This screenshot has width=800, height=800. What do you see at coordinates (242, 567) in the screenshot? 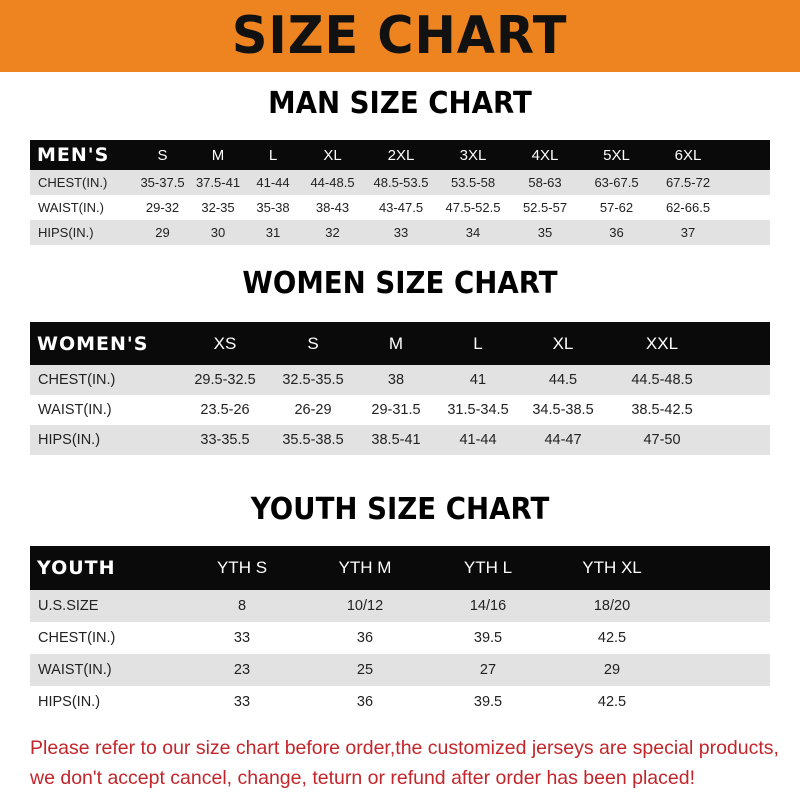
I see `size-column-header: YTH S` at bounding box center [242, 567].